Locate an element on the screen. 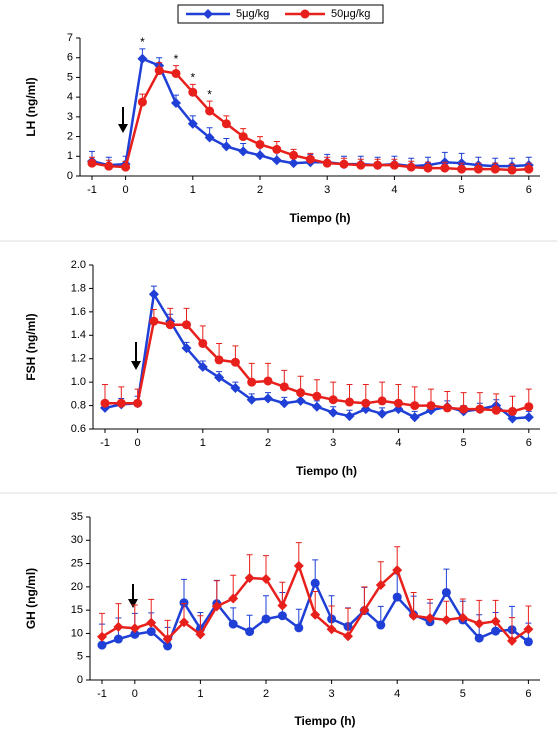 The image size is (557, 746). y-tick-label: 25 is located at coordinates (77, 563).